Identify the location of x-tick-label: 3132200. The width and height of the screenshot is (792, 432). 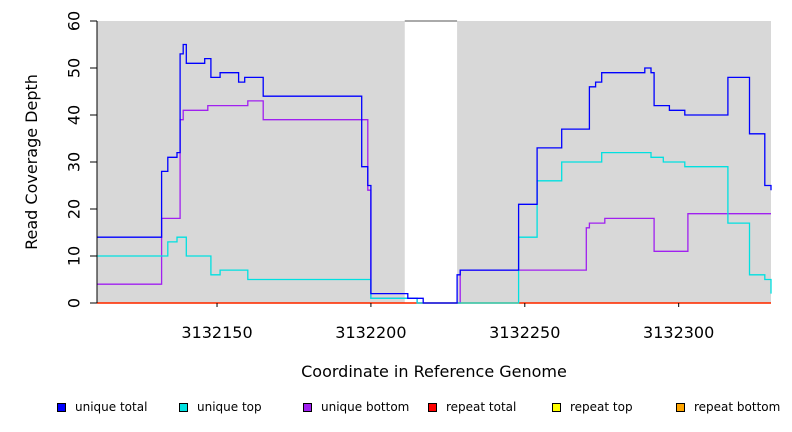
(370, 332).